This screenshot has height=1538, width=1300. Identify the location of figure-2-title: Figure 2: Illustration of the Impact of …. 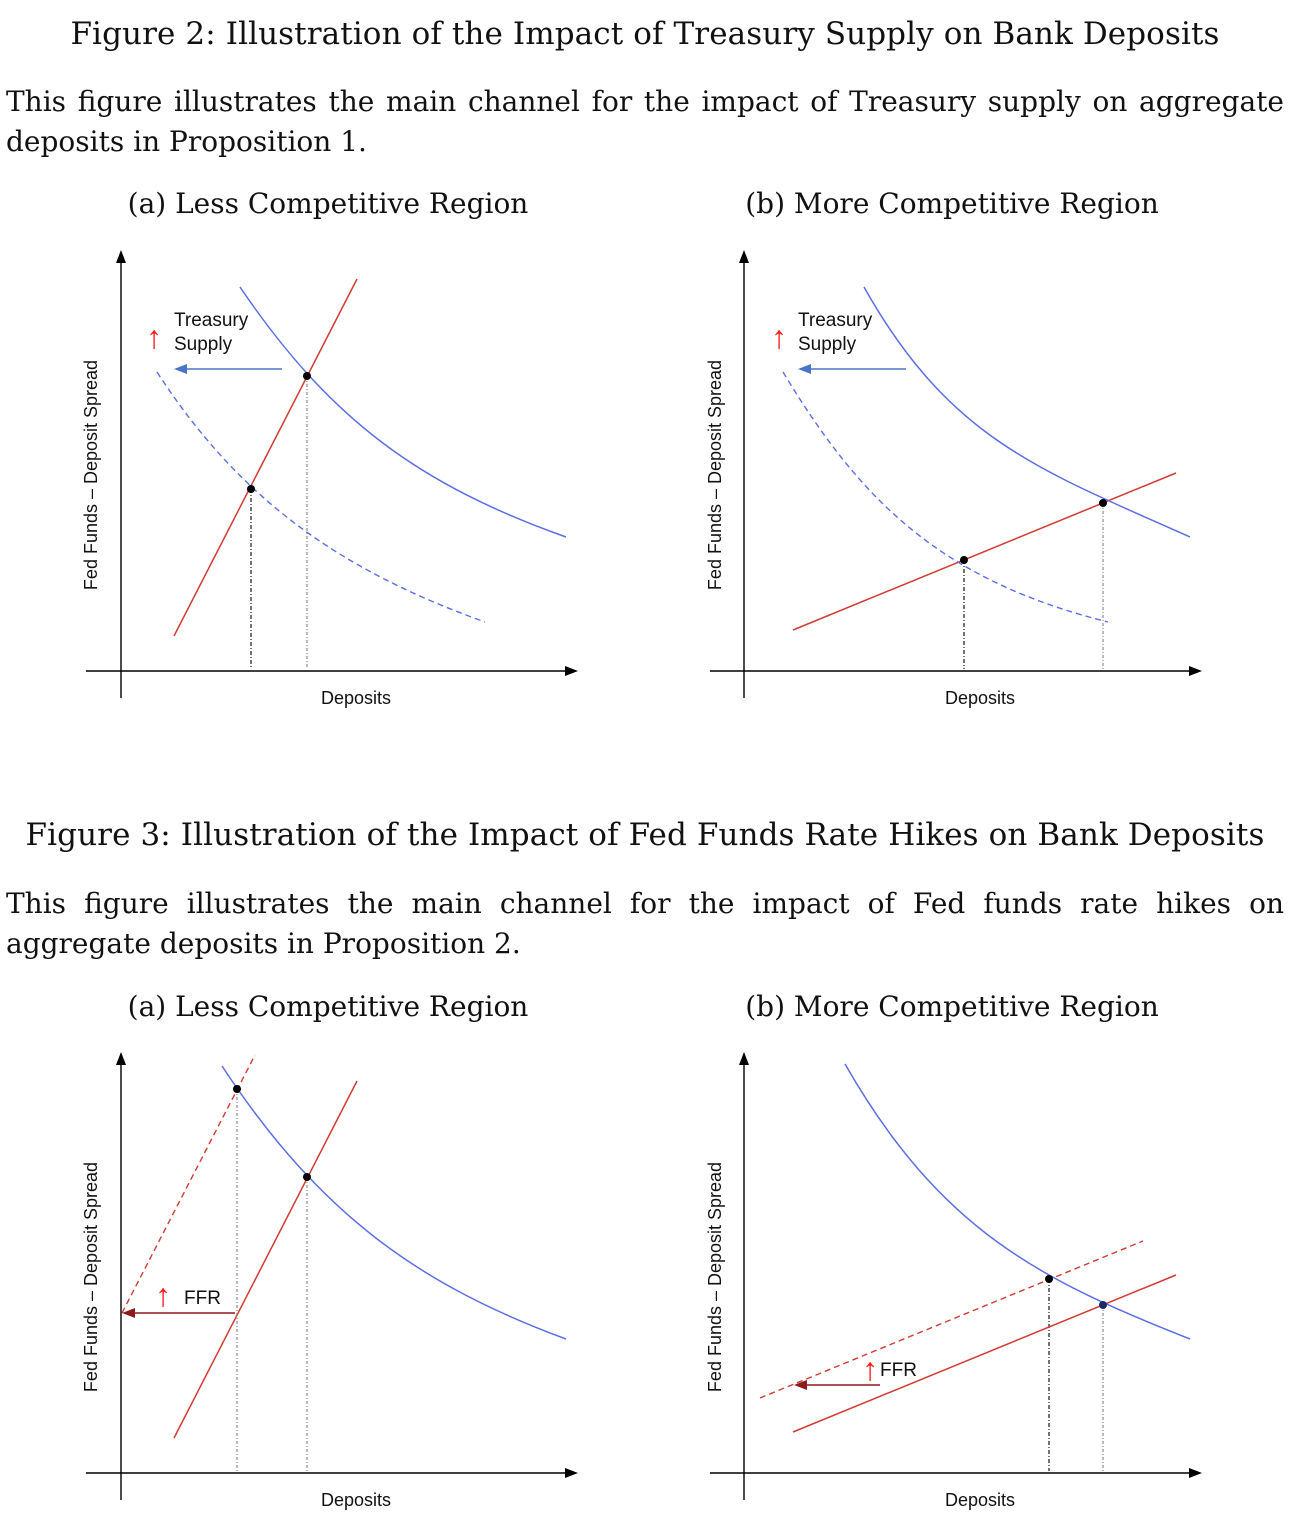
(645, 34).